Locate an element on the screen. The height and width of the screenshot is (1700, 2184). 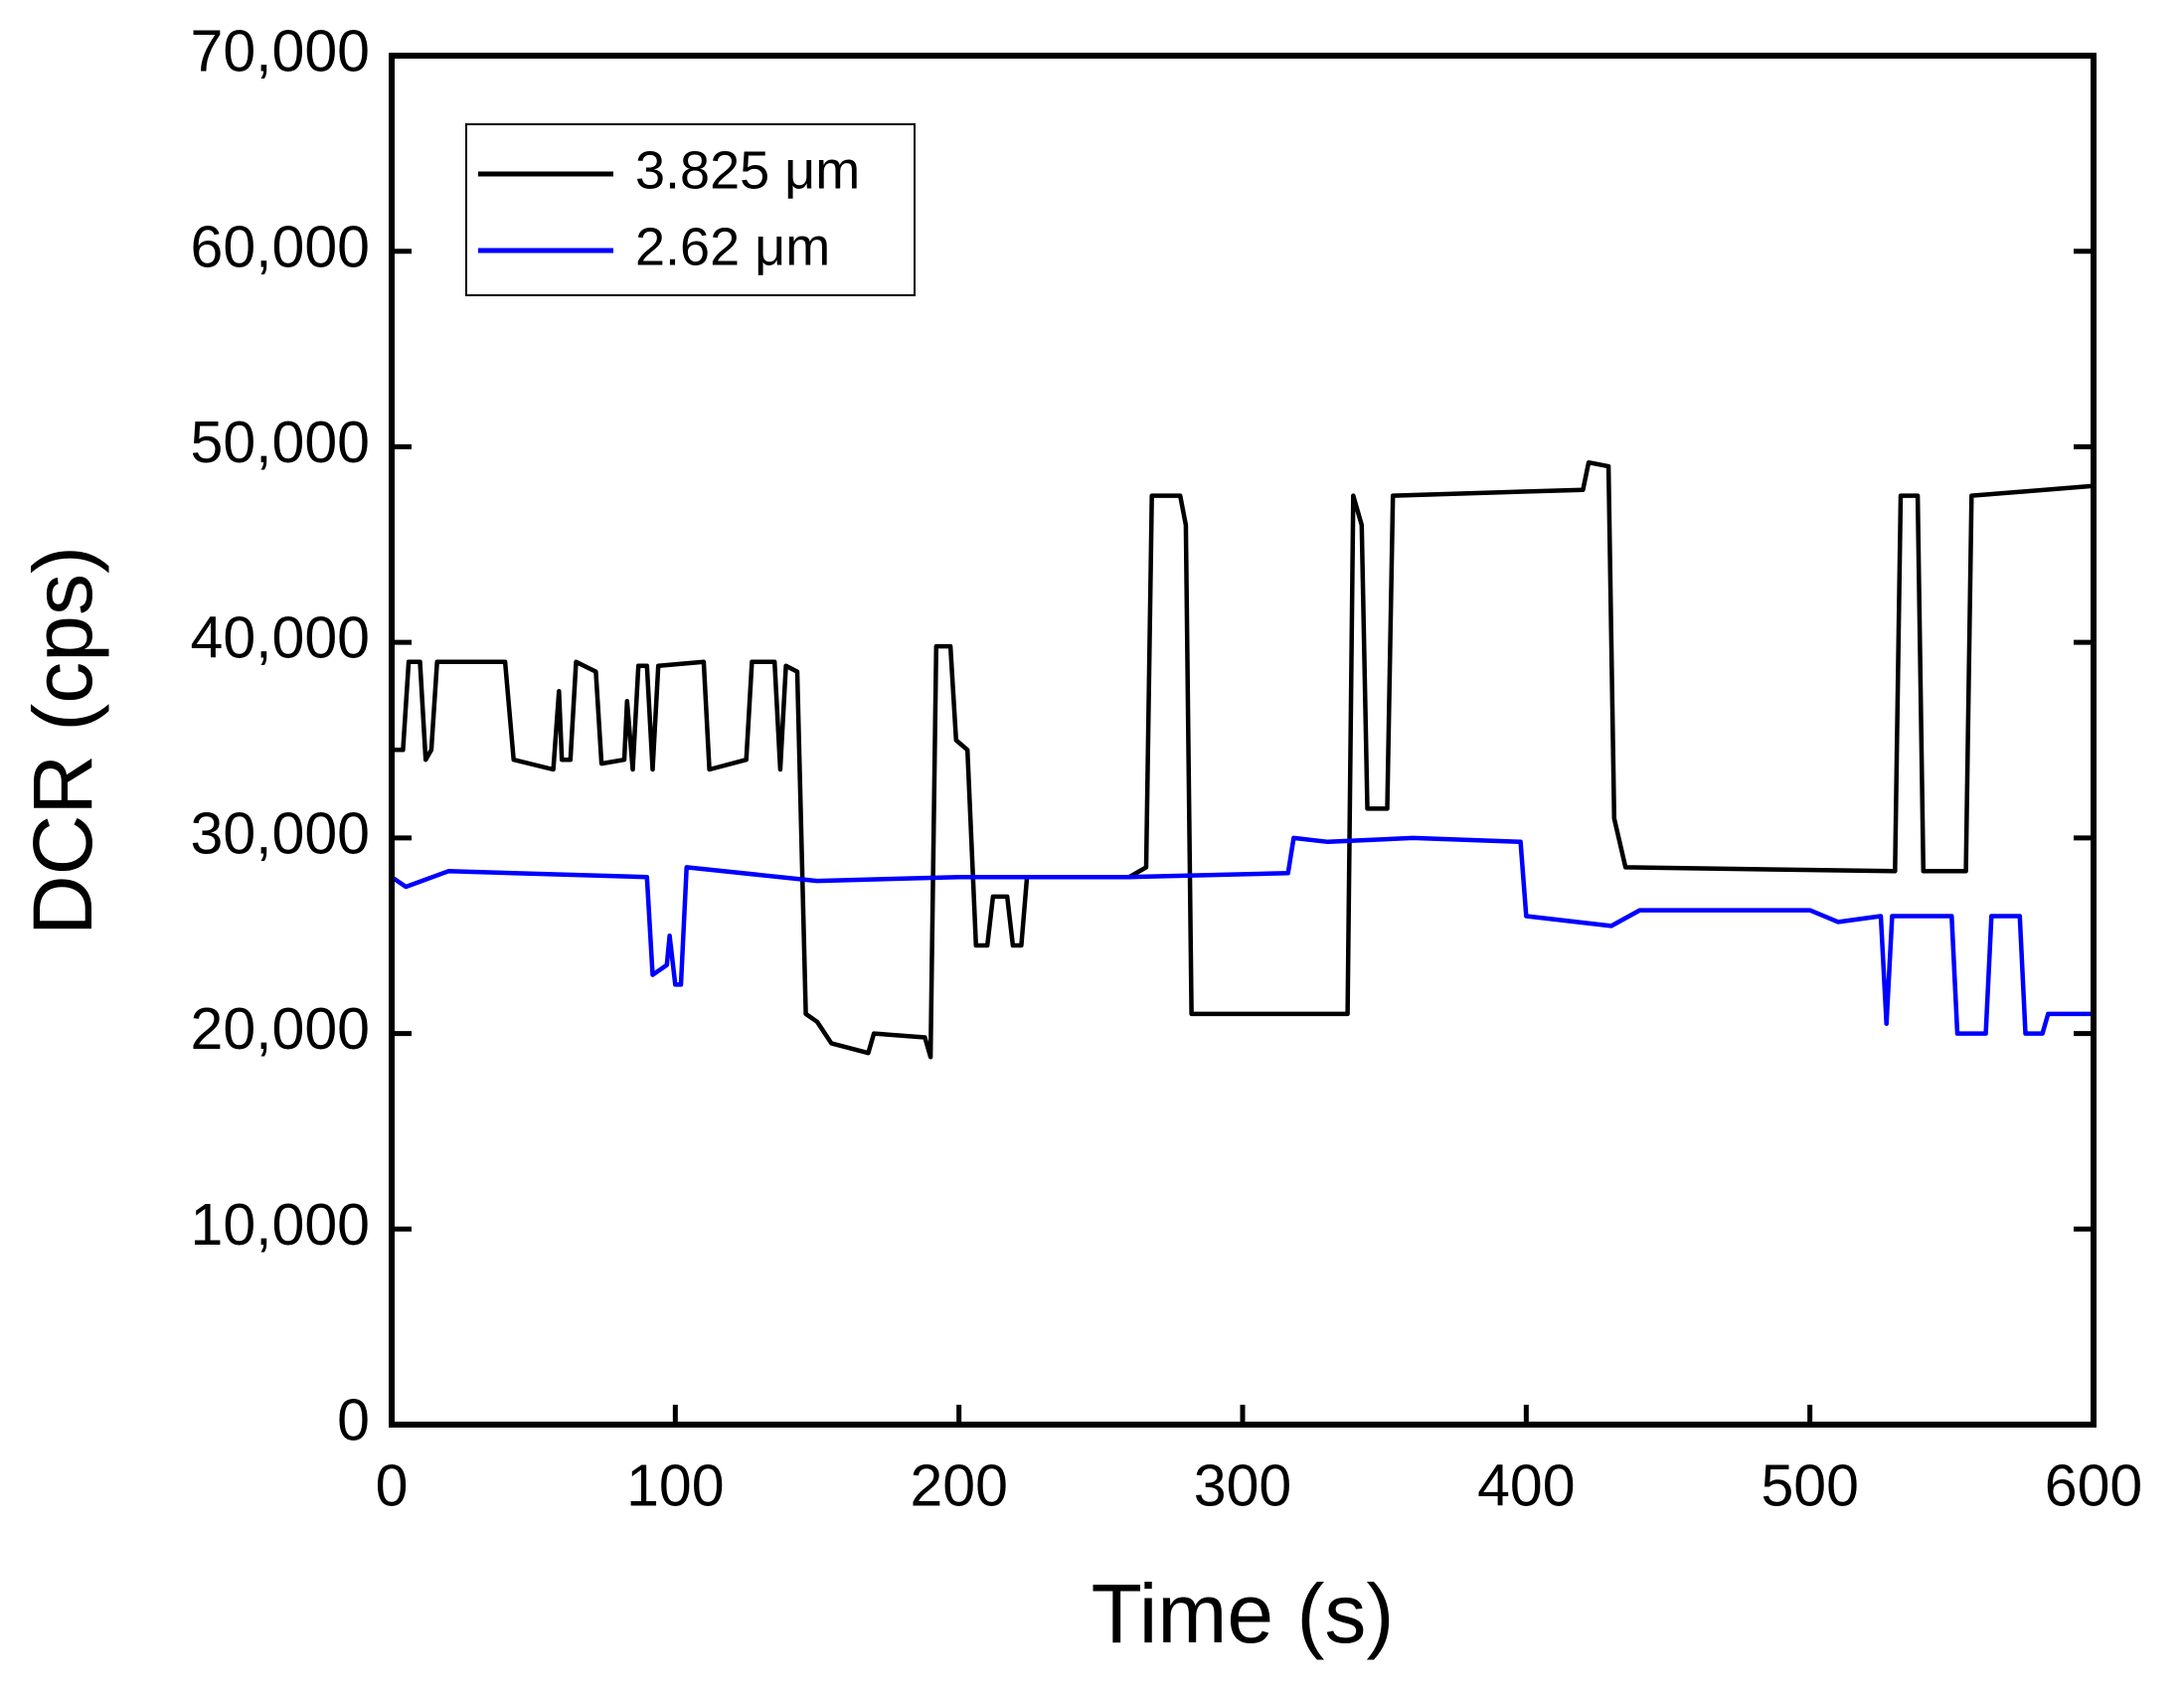
y-tick-label: 20,000 is located at coordinates (280, 1029).